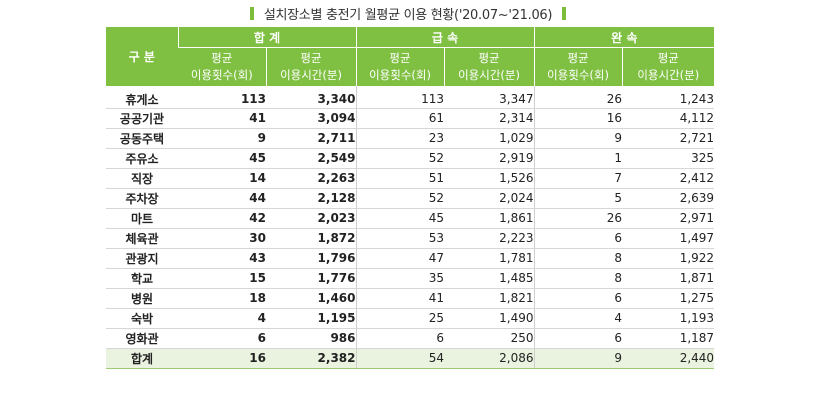 This screenshot has height=400, width=816. Describe the element at coordinates (311, 278) in the screenshot. I see `cell-value: 1,776` at that location.